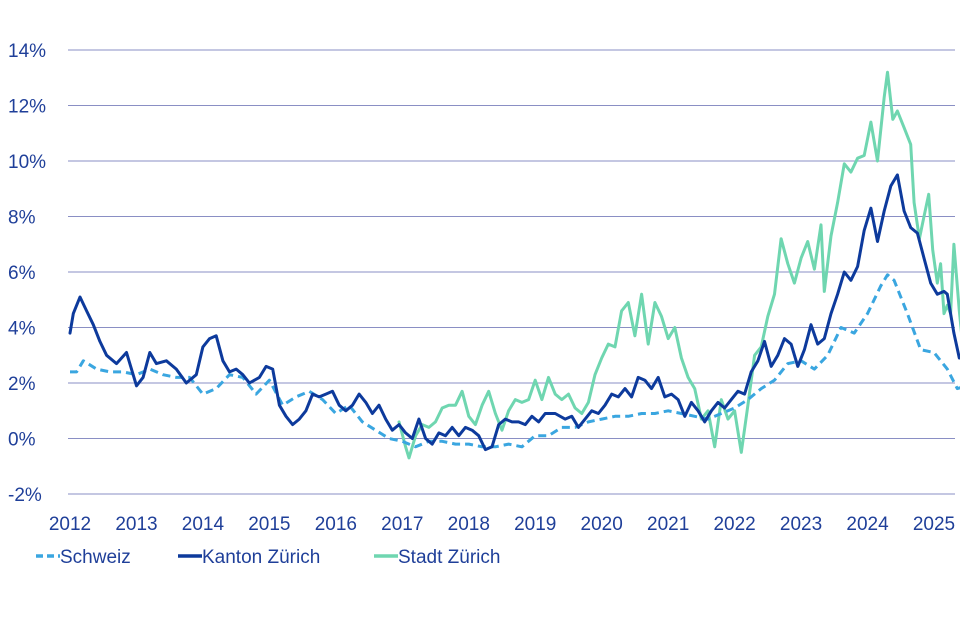  What do you see at coordinates (602, 524) in the screenshot?
I see `x-tick-label: 2020` at bounding box center [602, 524].